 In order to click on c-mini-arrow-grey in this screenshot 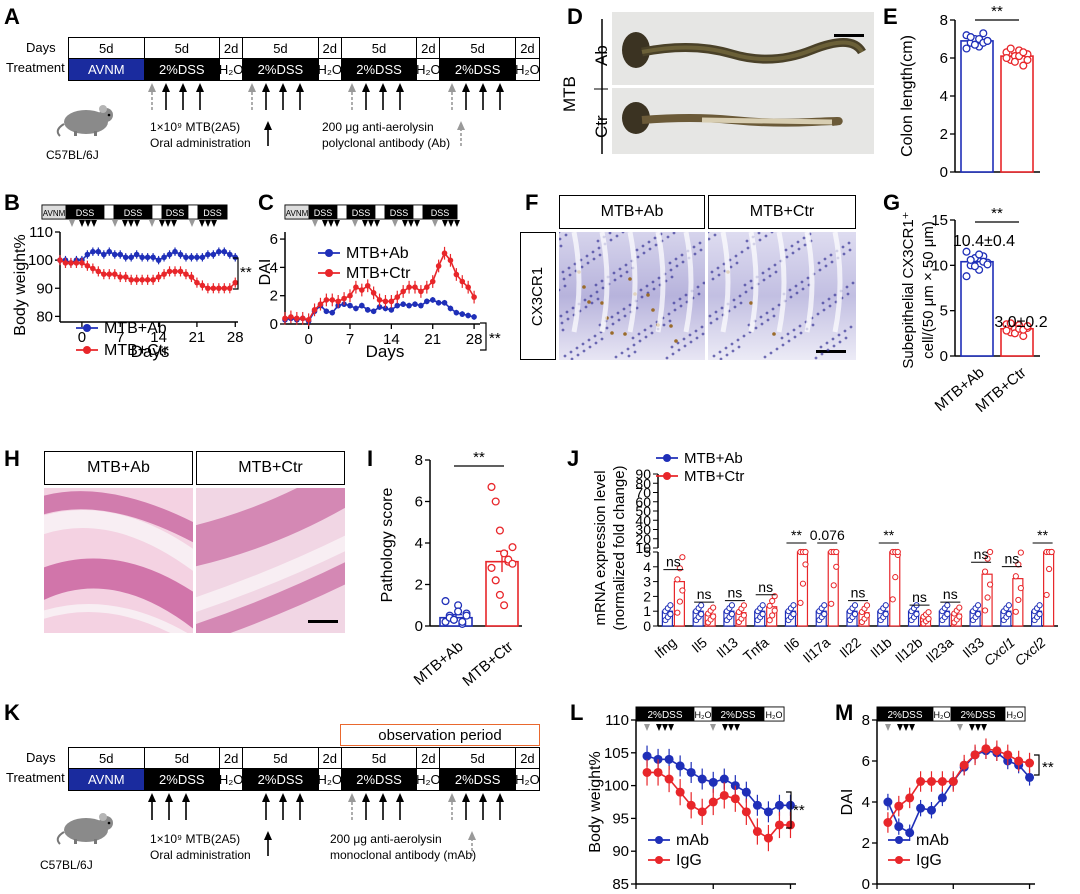, I will do `click(435, 223)`.